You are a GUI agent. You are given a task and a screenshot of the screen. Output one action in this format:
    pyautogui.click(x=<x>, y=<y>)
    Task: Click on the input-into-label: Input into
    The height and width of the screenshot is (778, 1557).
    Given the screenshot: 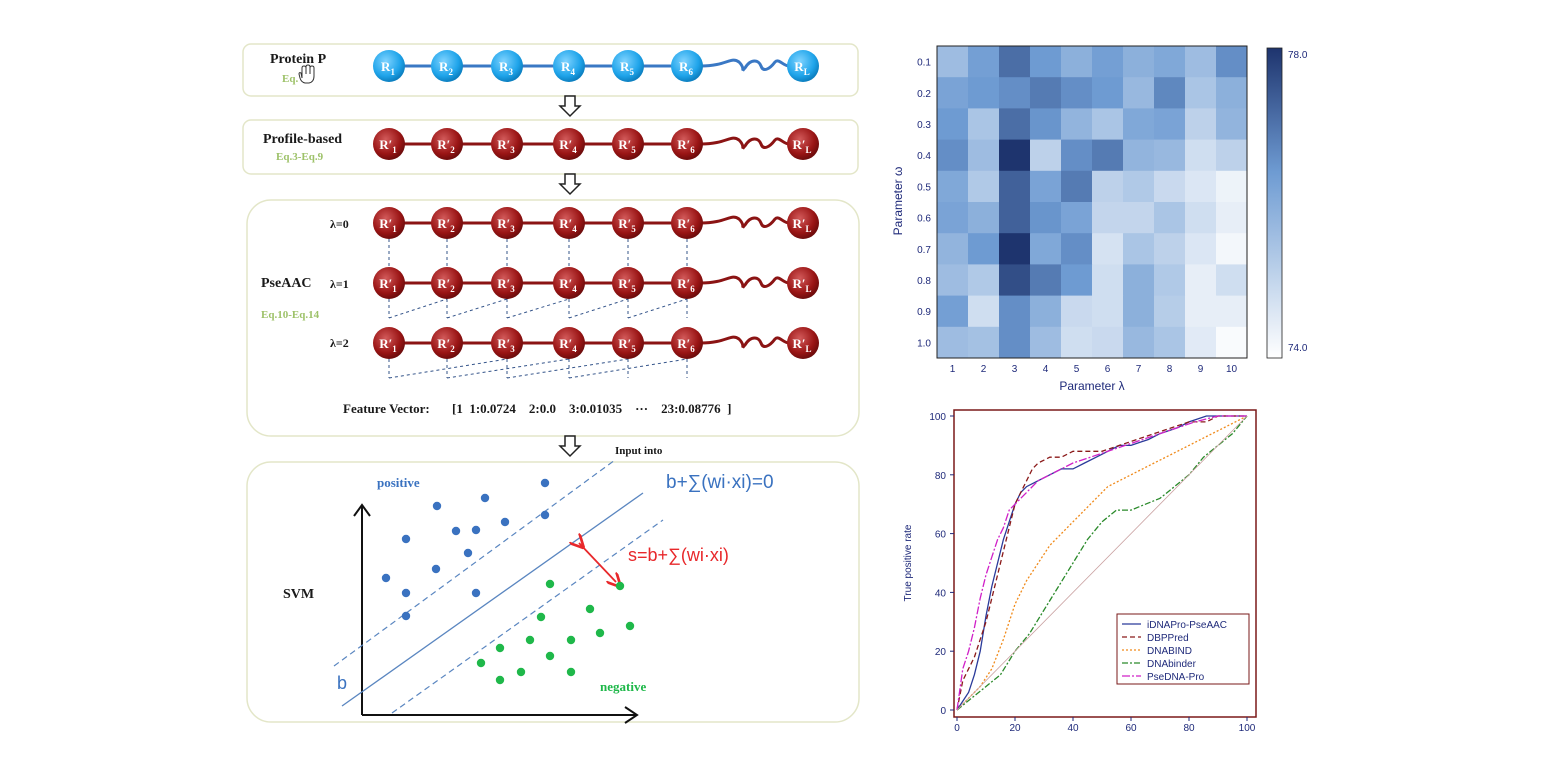 What is the action you would take?
    pyautogui.click(x=639, y=451)
    